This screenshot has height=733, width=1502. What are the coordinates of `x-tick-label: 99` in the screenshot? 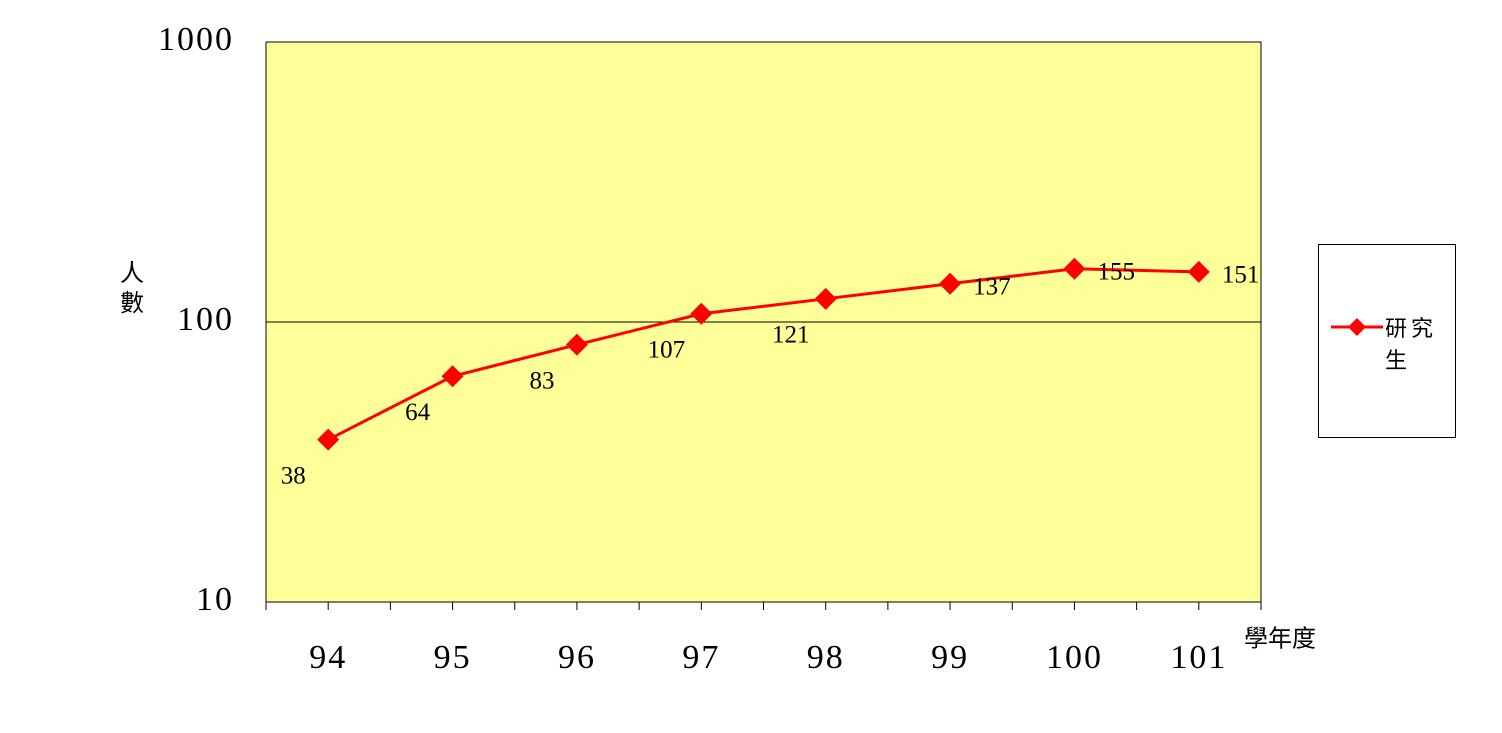 It's located at (950, 657).